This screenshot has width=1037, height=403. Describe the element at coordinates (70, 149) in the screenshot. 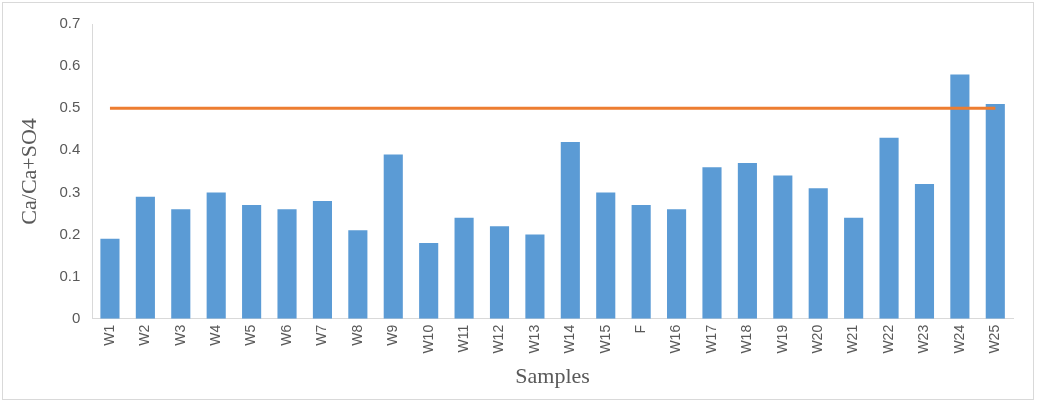

I see `y-tick-label: 0.4` at that location.